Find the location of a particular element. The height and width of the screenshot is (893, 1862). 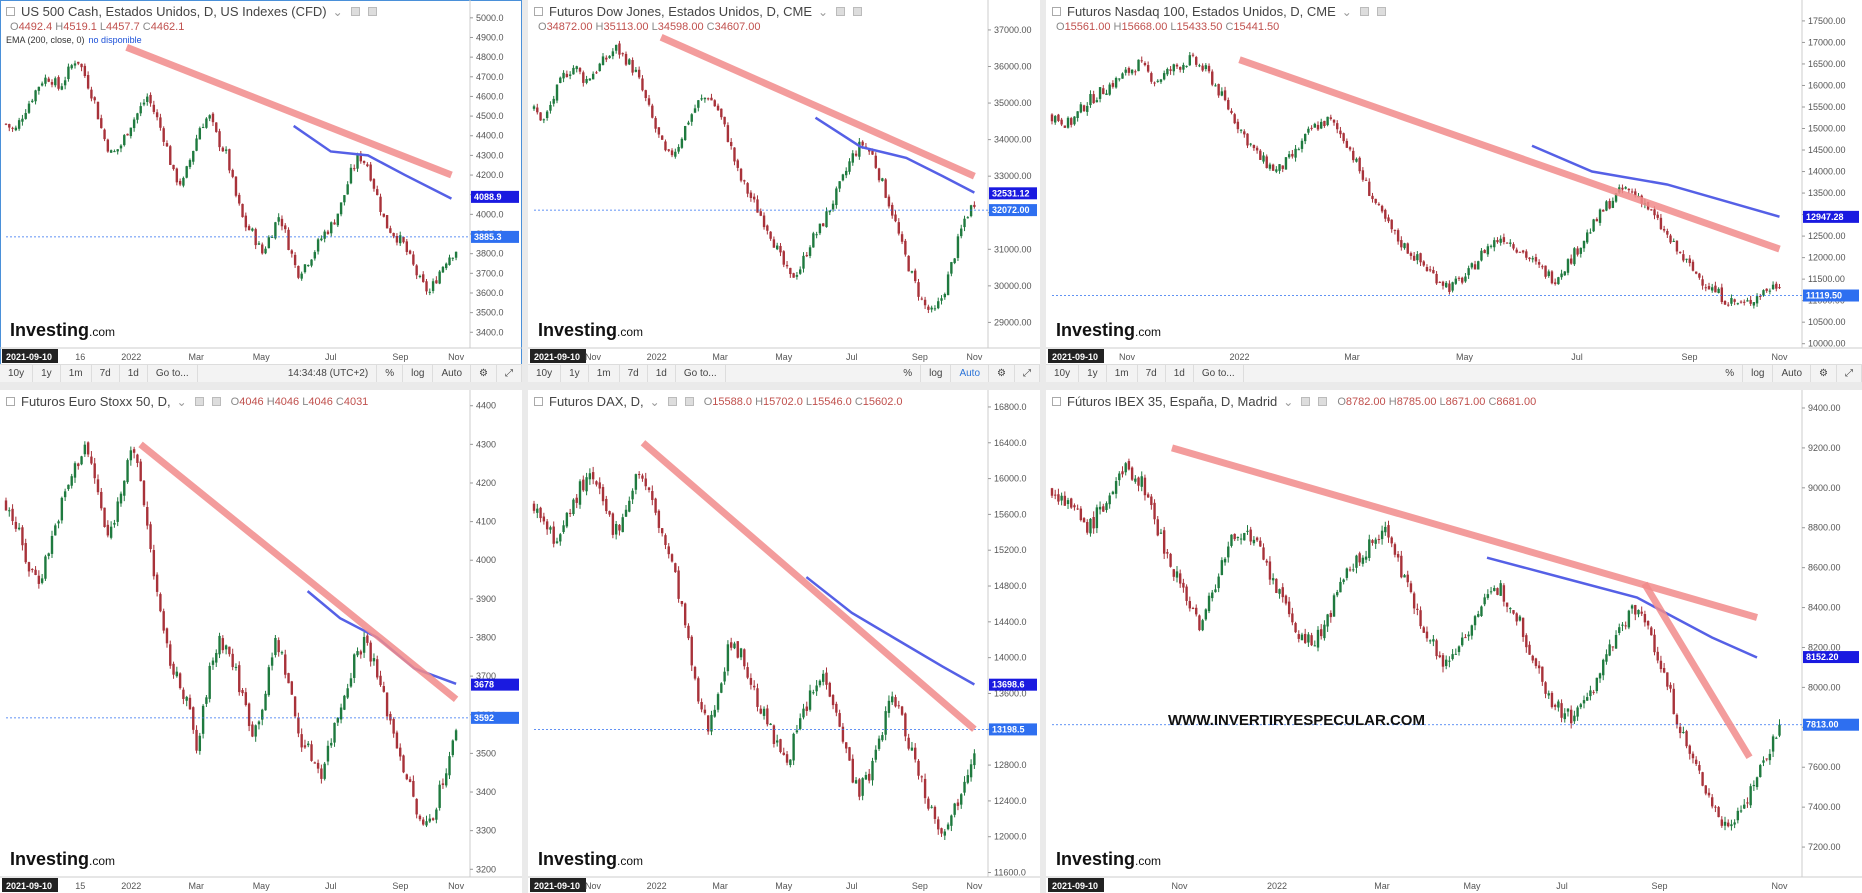

ohlc-values: O15588.0 H15702.0 L15546.0 C15602.0 is located at coordinates (803, 401).